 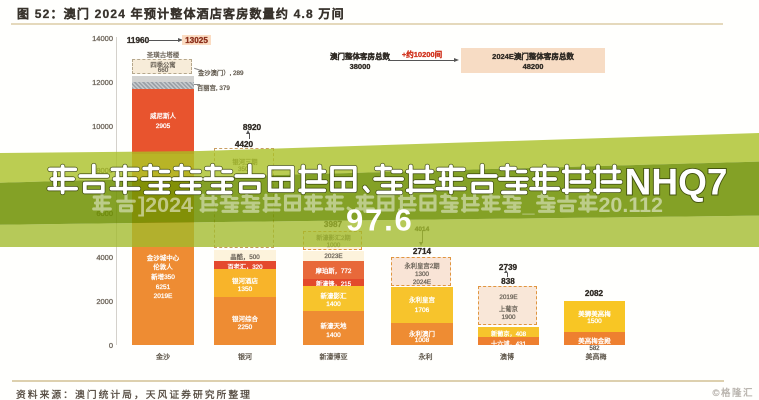 What do you see at coordinates (676, 182) in the screenshot?
I see `svg-text: NHQ7` at bounding box center [676, 182].